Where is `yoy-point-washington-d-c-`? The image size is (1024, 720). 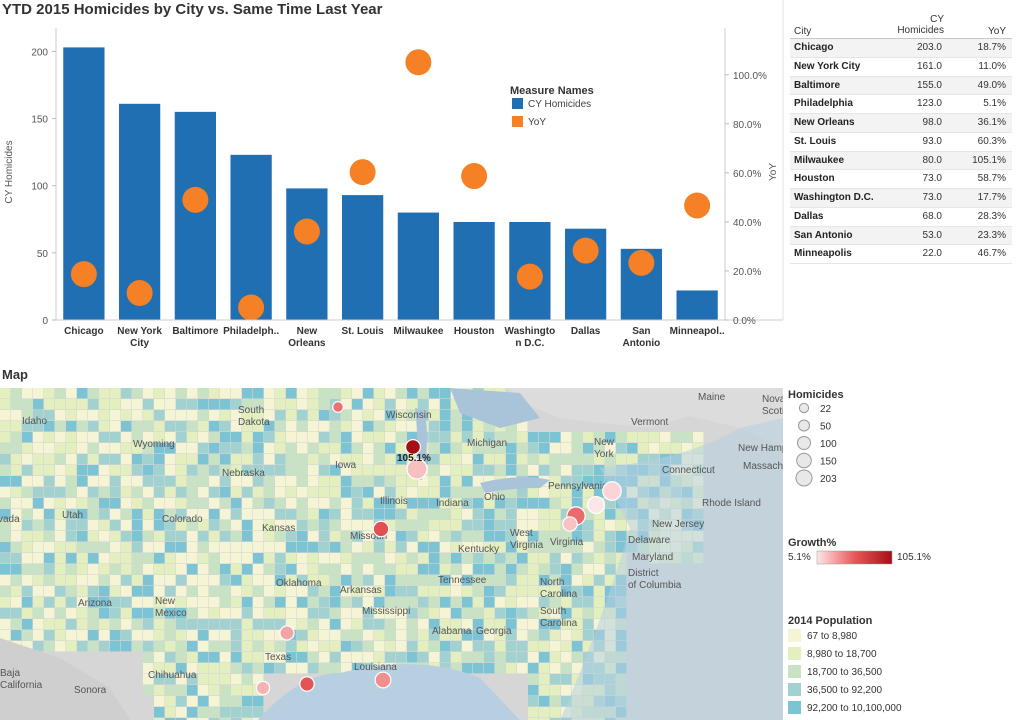
yoy-point-washington-d-c- is located at coordinates (529, 276).